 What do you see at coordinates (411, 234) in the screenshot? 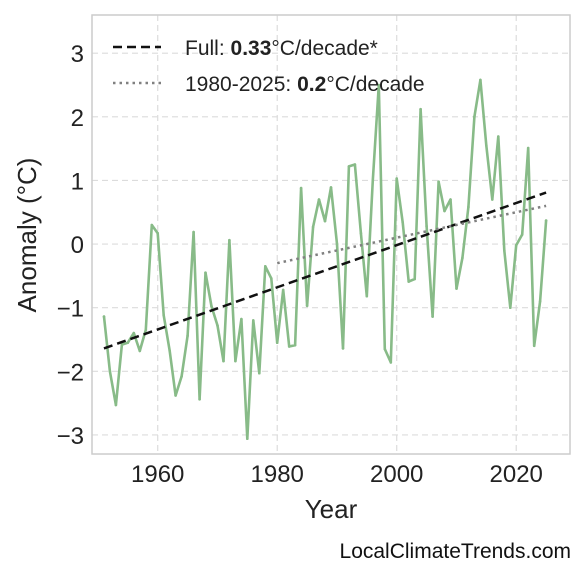
I see `recent-trend-line` at bounding box center [411, 234].